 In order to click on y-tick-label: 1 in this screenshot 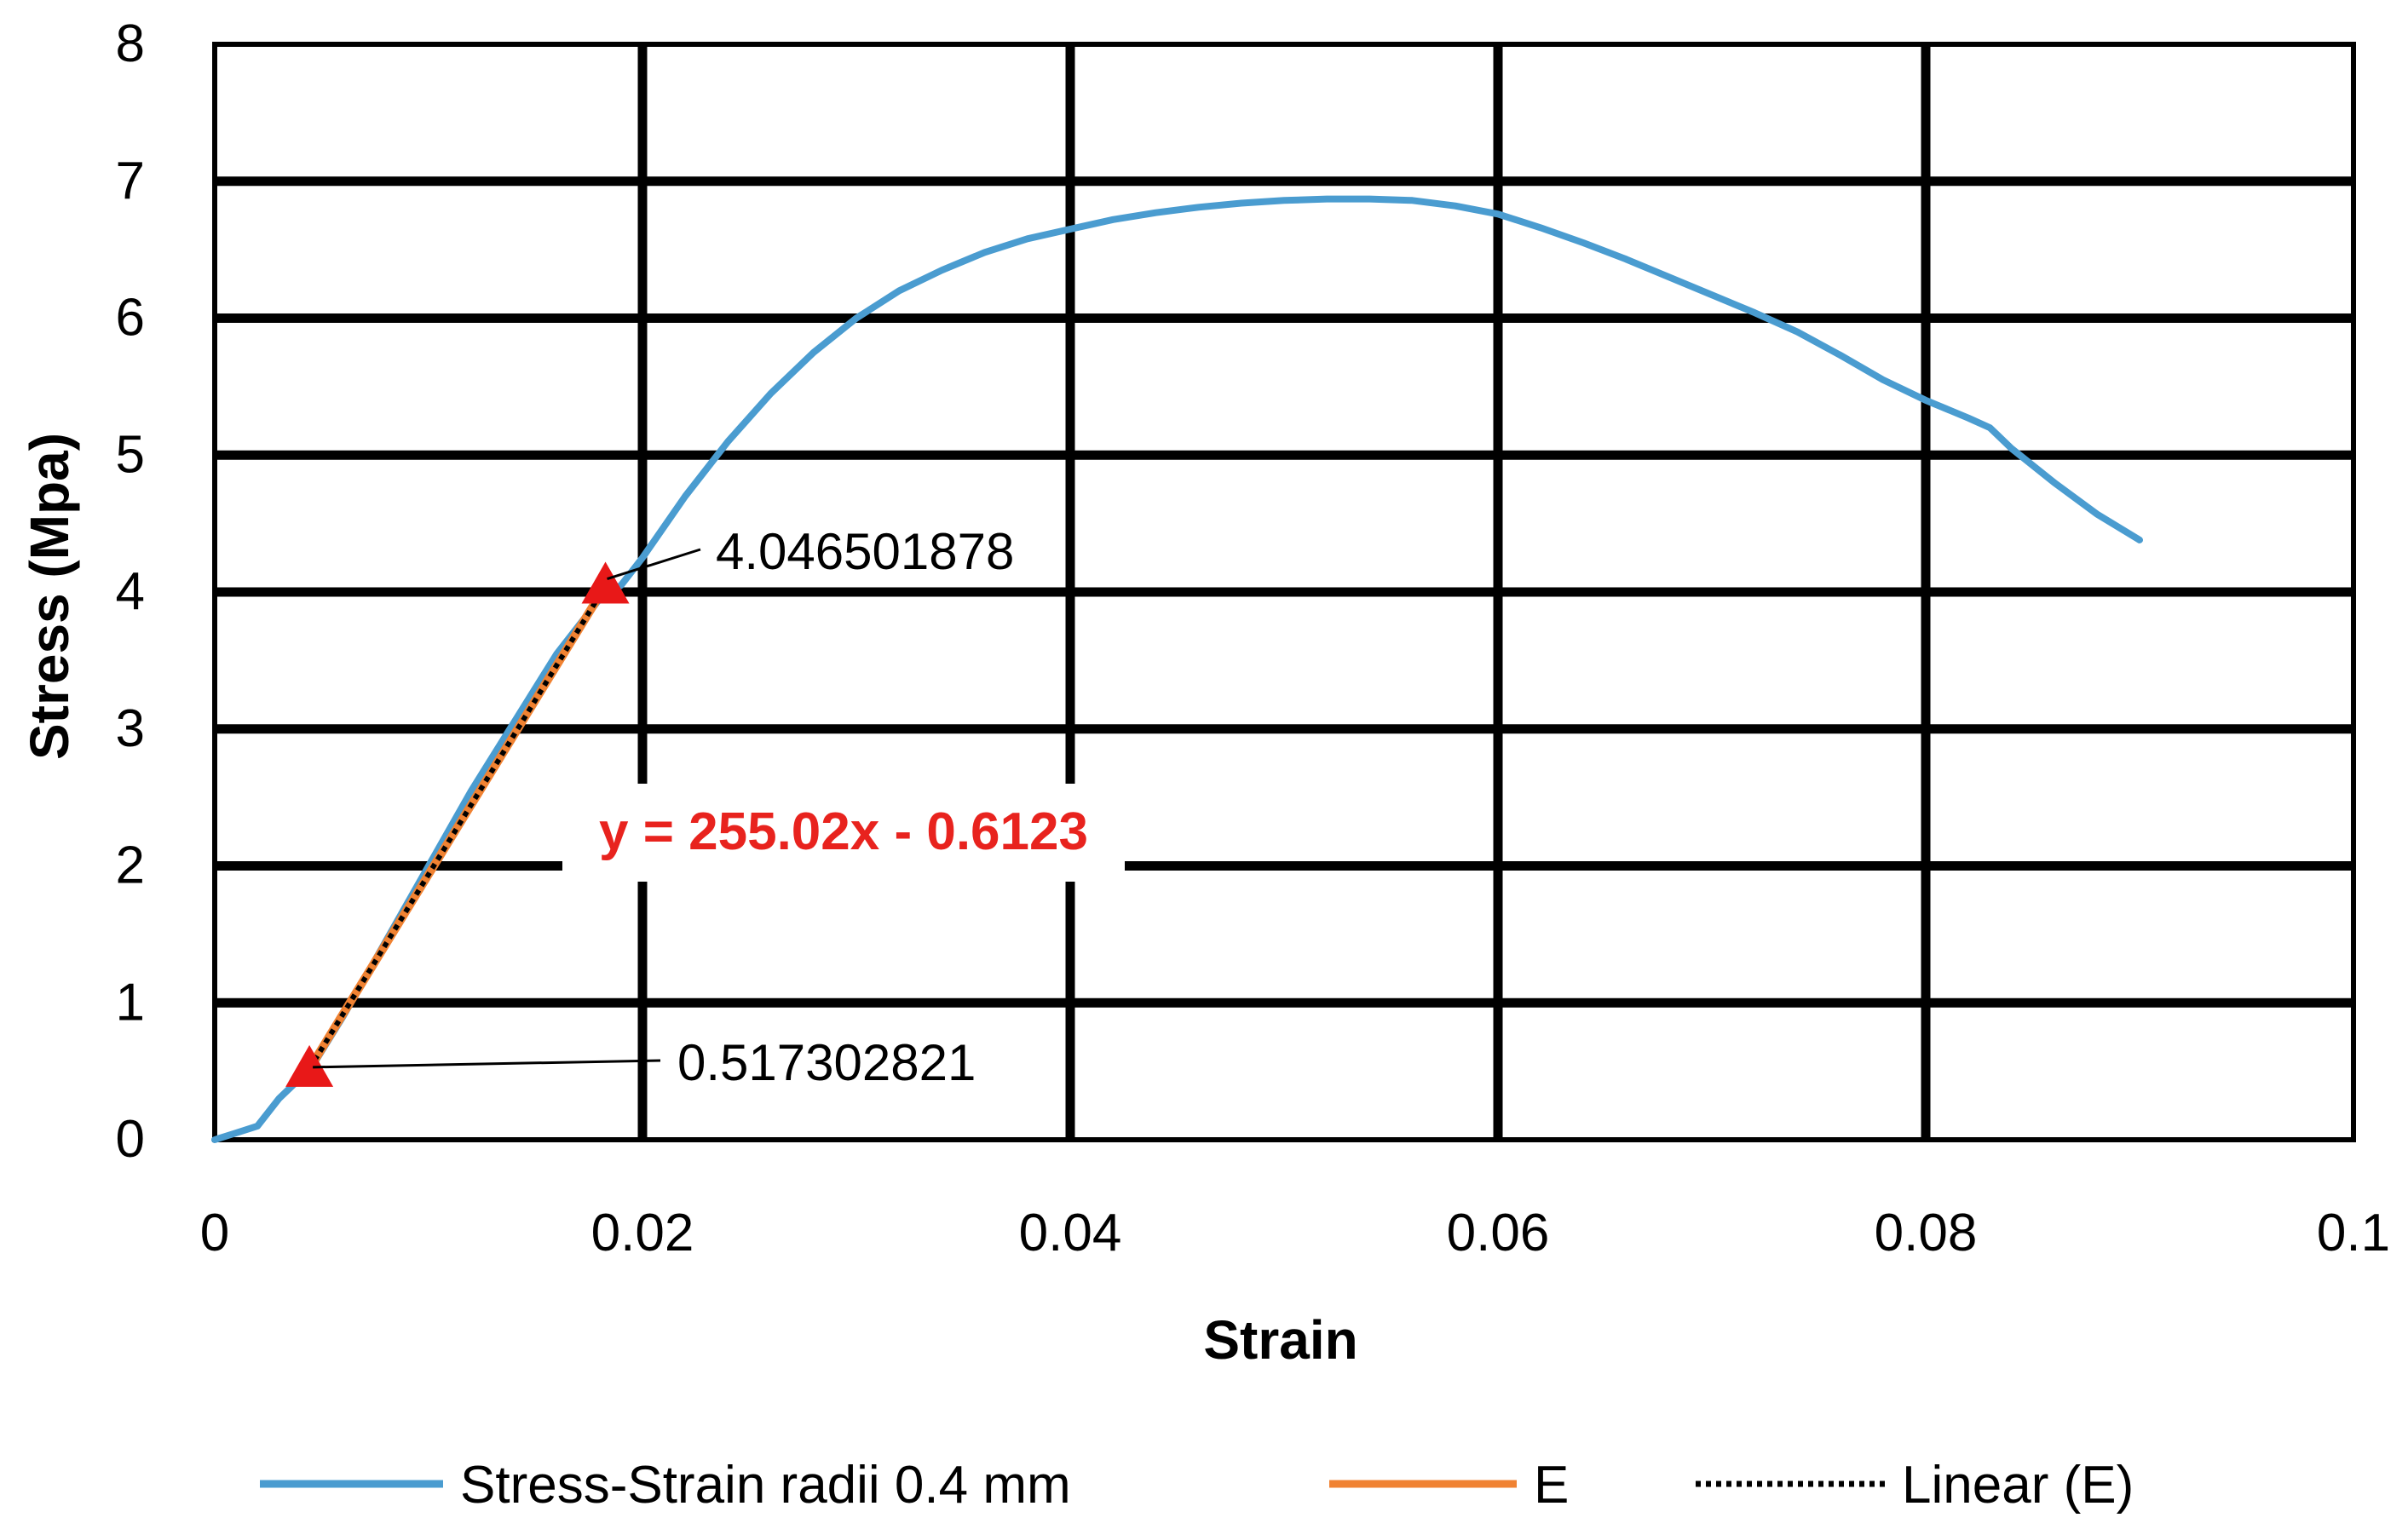, I will do `click(130, 1002)`.